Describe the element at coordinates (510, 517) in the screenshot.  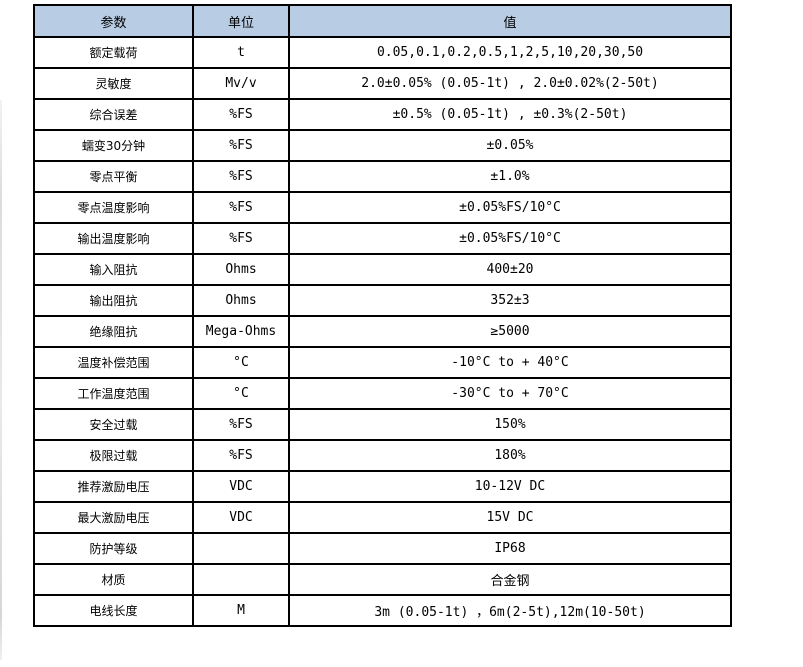
I see `value-cell: 15V DC` at that location.